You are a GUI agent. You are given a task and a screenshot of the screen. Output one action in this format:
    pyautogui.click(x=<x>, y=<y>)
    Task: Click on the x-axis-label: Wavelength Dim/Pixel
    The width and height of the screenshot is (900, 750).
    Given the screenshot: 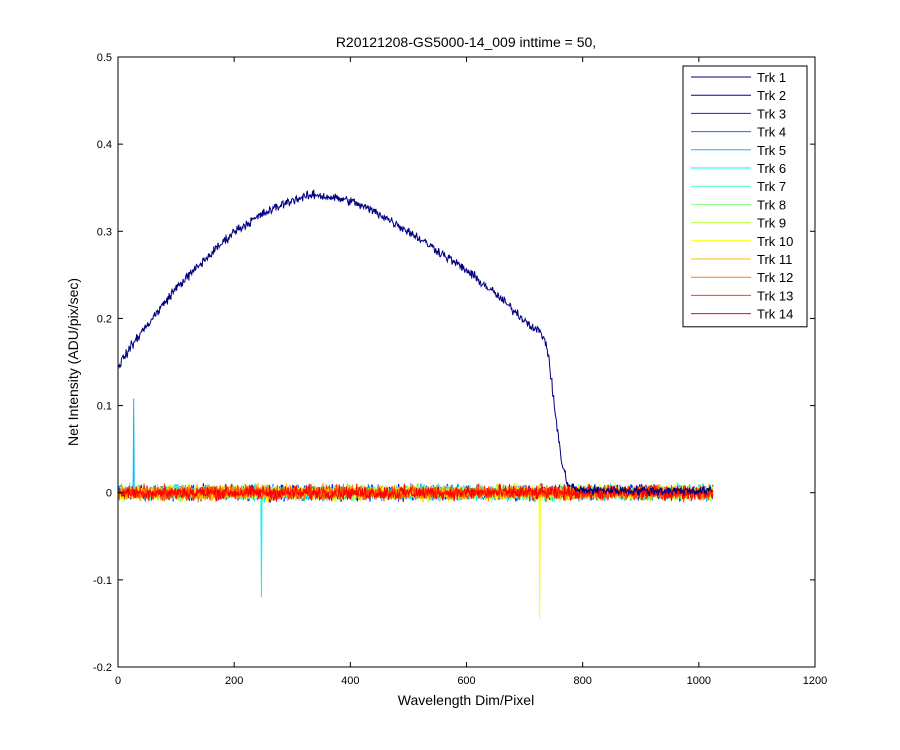 What is the action you would take?
    pyautogui.click(x=466, y=700)
    